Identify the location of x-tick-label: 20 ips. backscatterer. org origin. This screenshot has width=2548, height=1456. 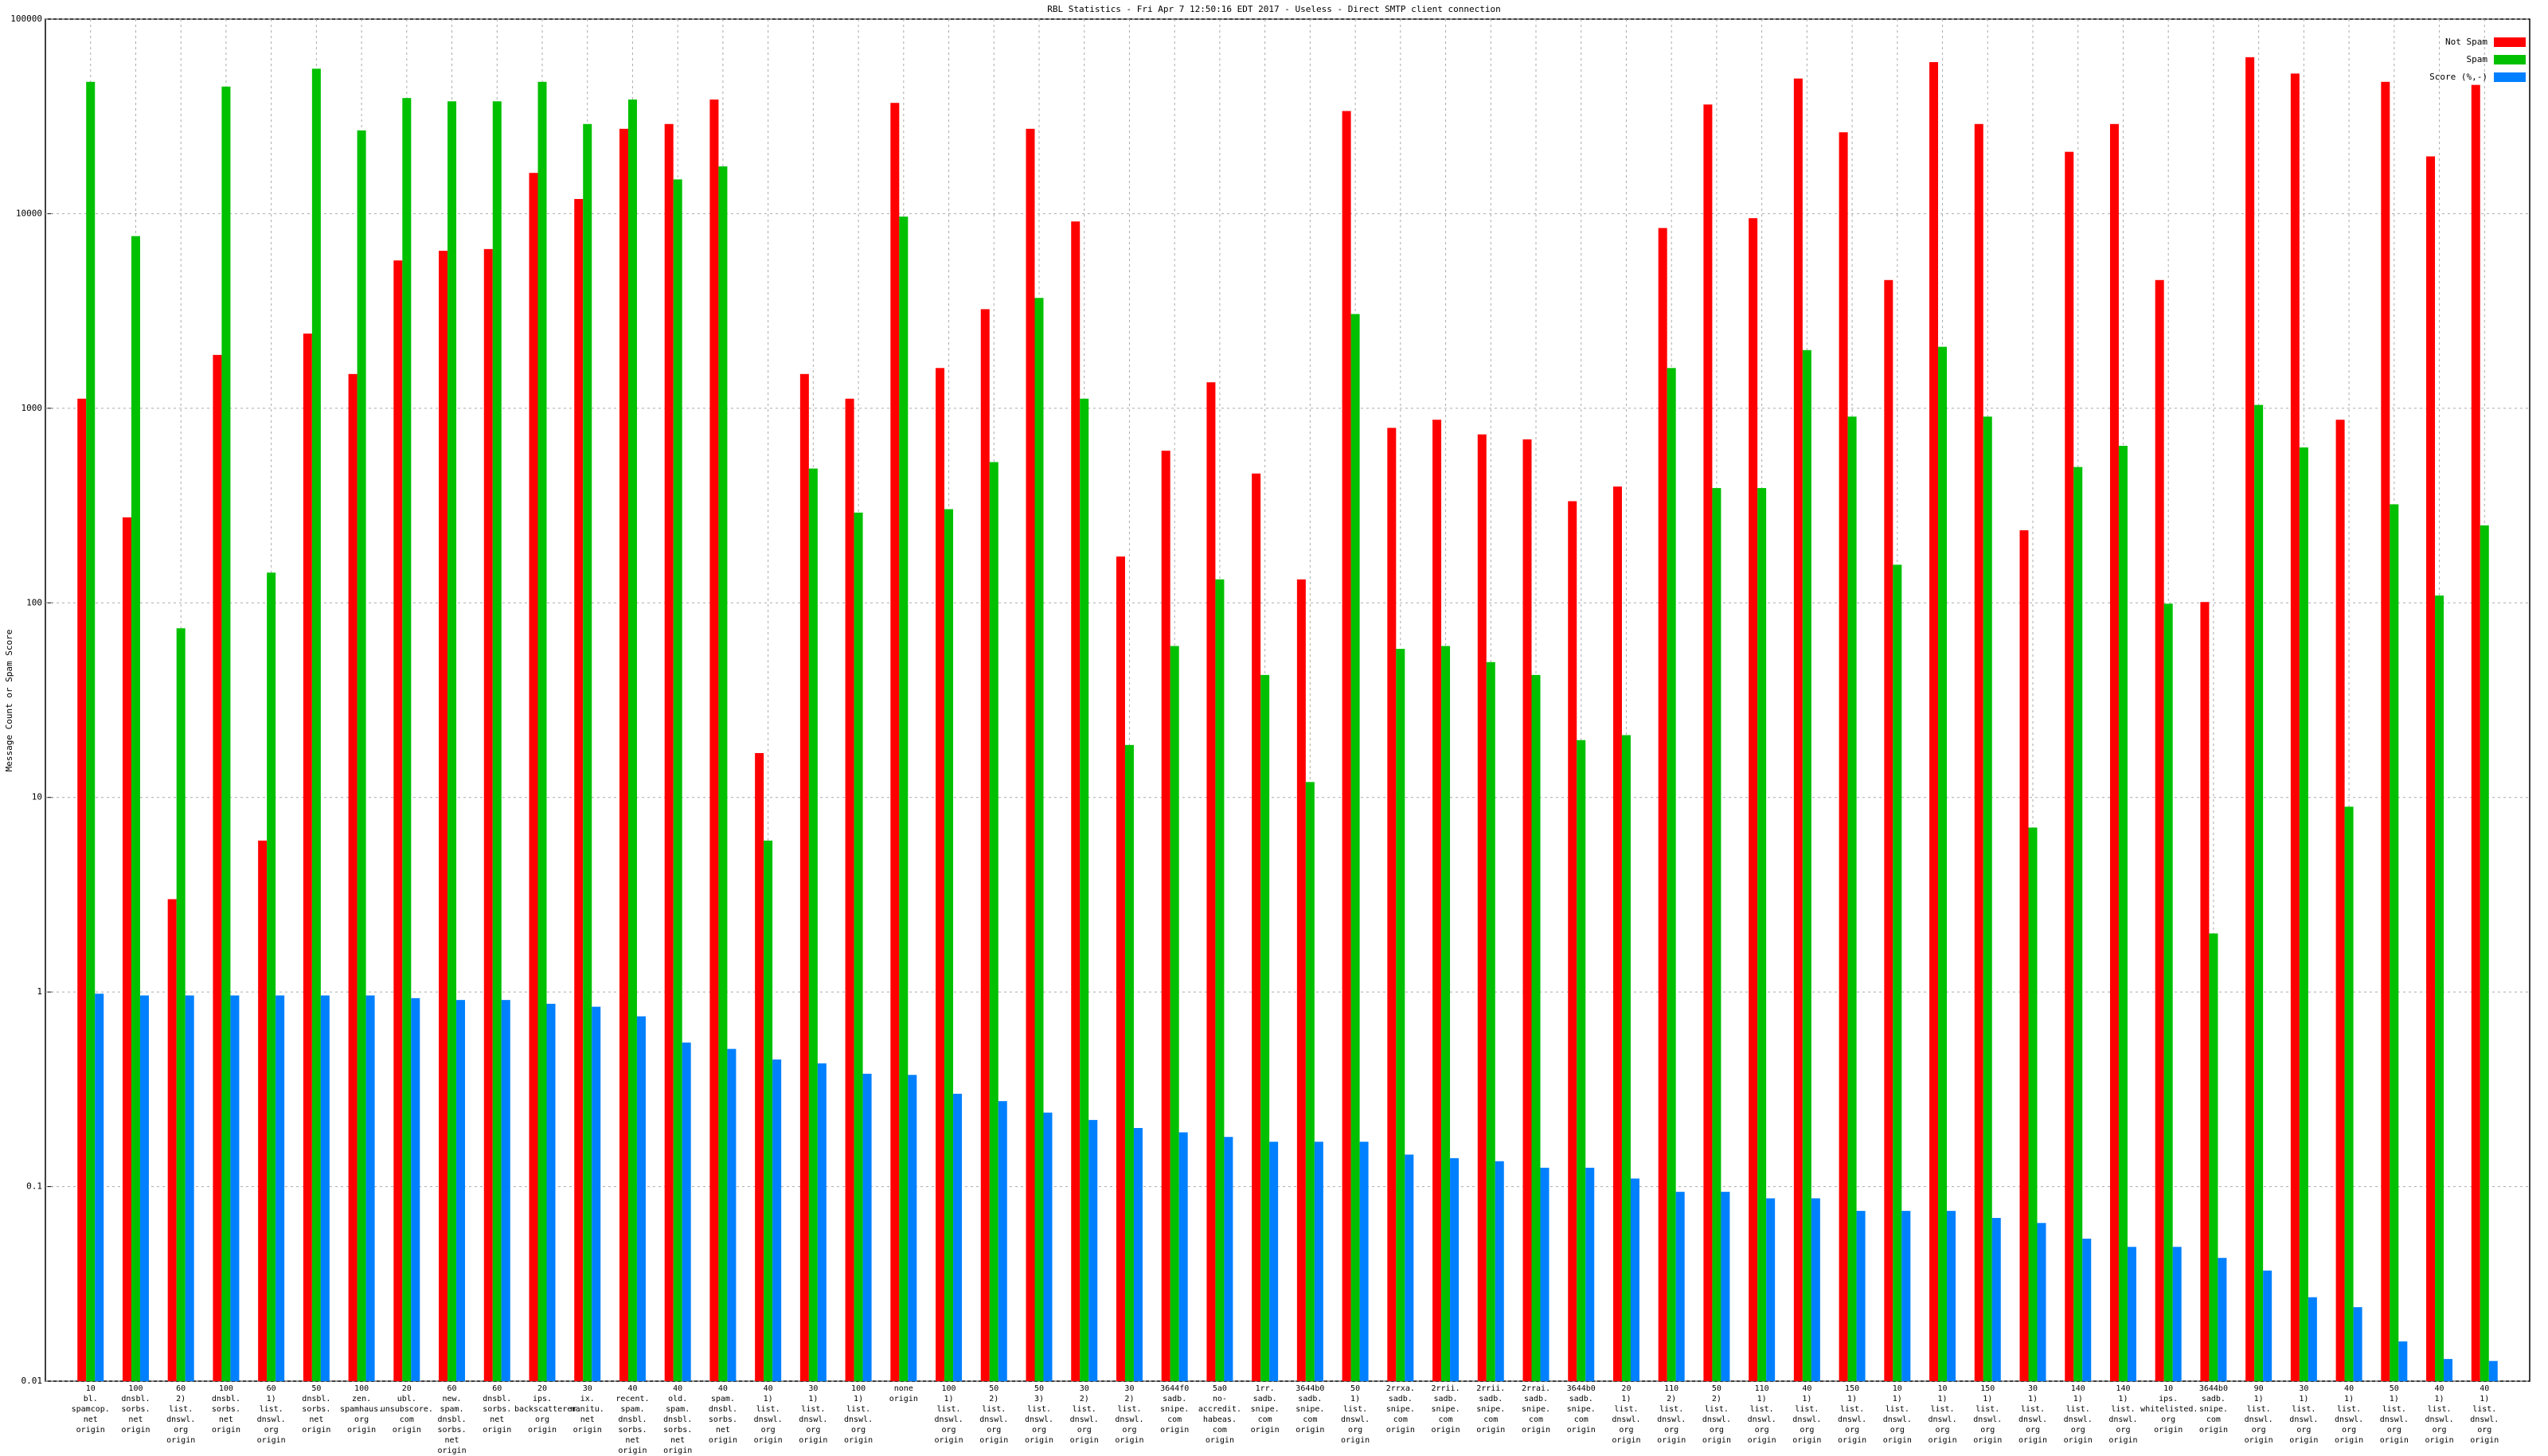
(548, 1409).